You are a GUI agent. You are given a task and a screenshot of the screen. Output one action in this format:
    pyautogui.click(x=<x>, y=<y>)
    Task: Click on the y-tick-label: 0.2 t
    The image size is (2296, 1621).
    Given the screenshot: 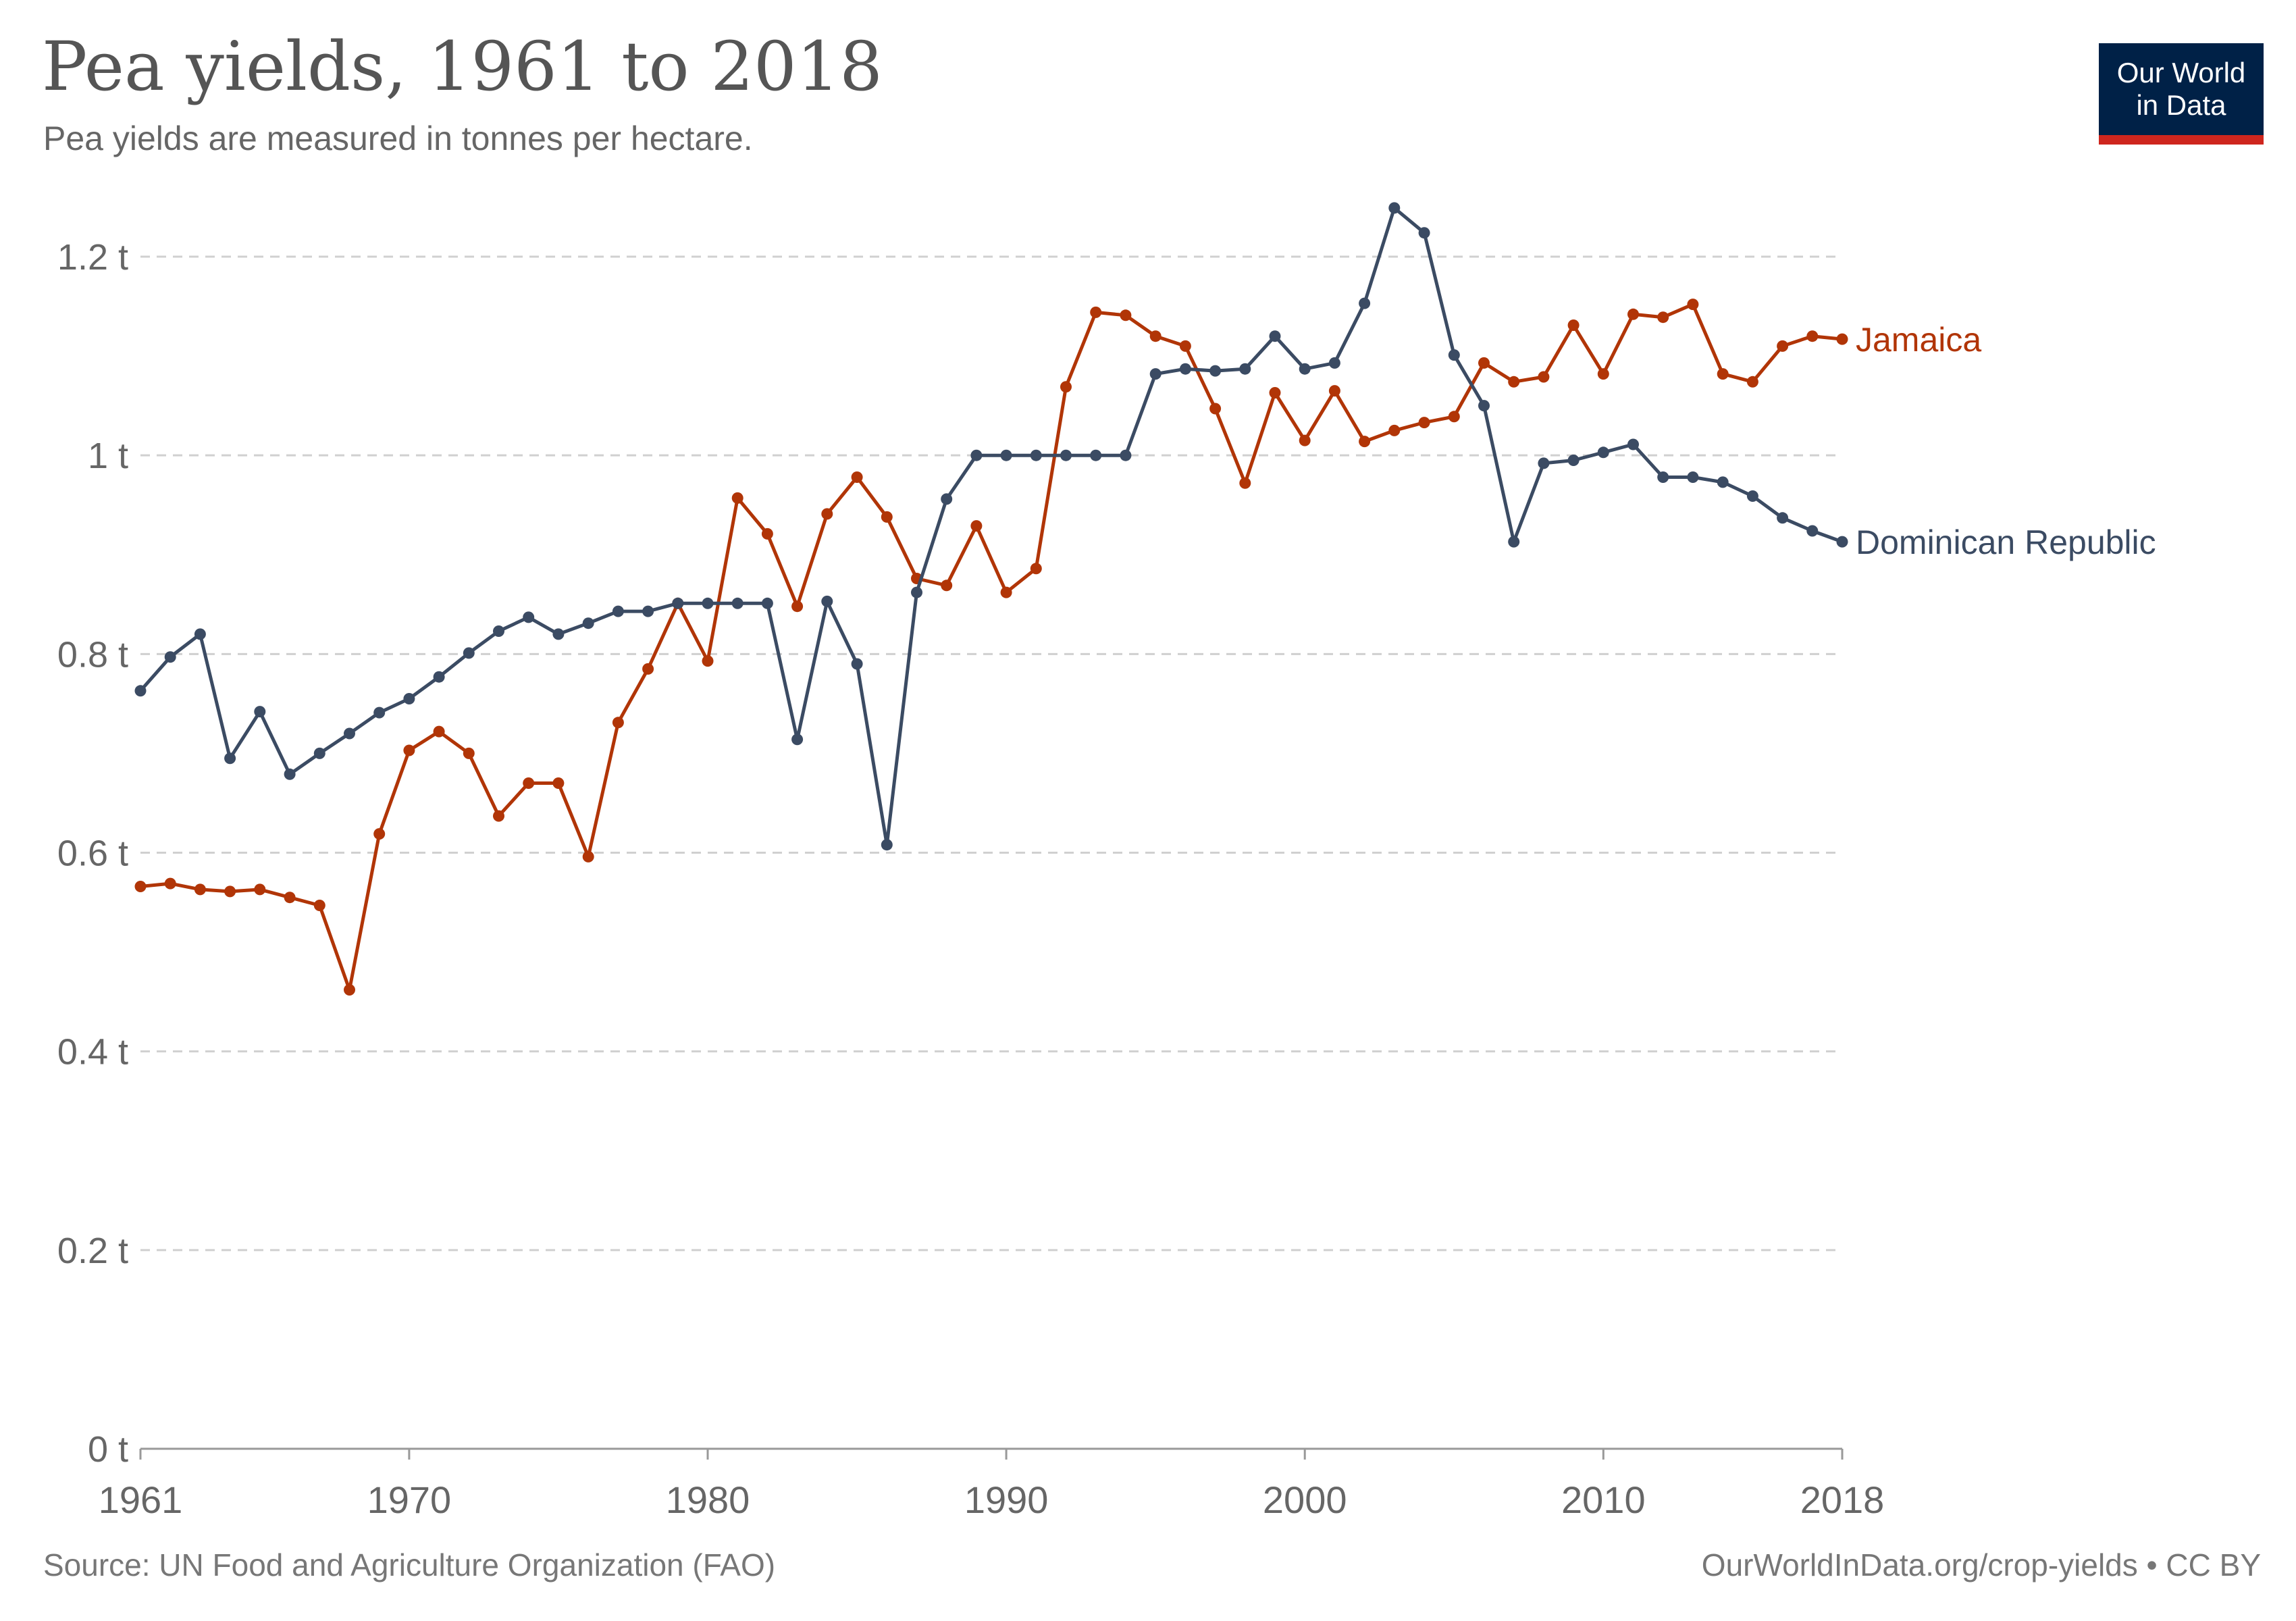 What is the action you would take?
    pyautogui.click(x=92, y=1251)
    